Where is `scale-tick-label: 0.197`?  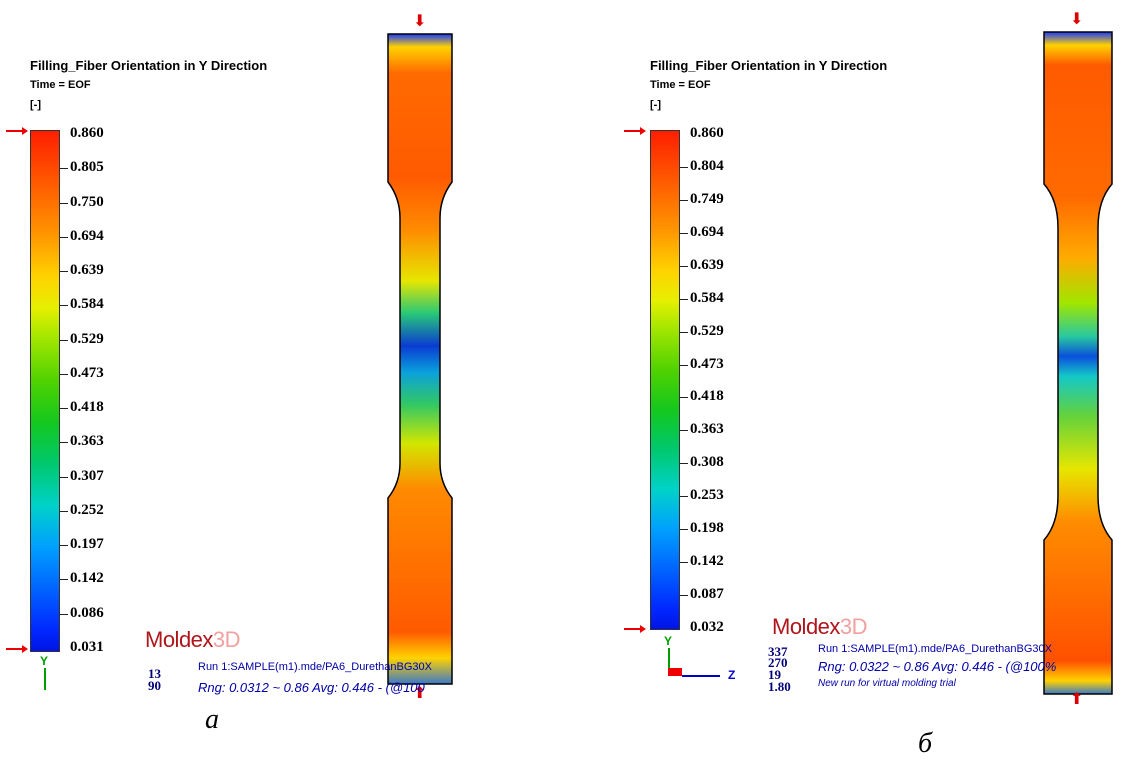 scale-tick-label: 0.197 is located at coordinates (87, 544).